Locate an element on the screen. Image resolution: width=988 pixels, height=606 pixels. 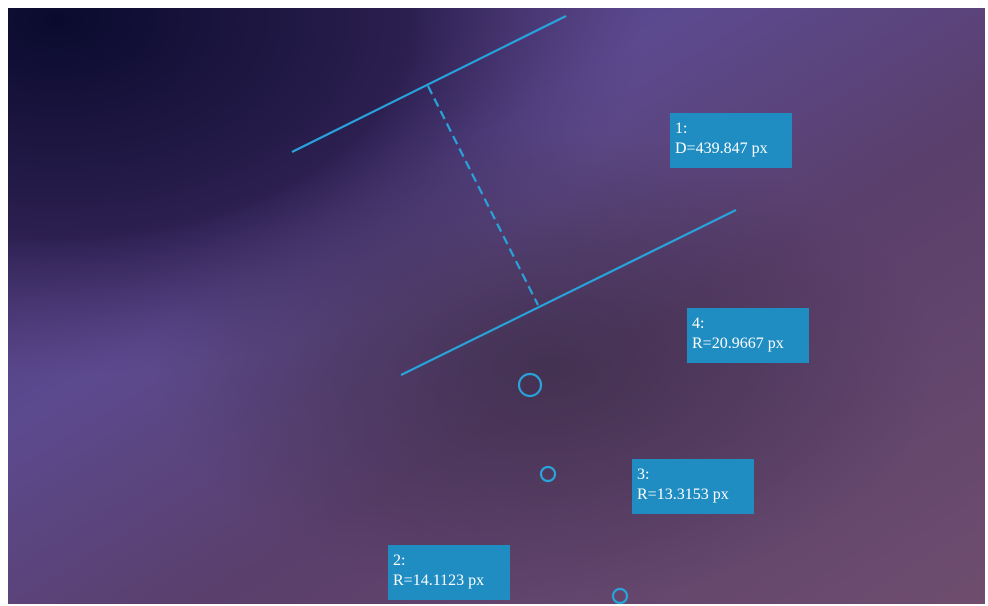
annotation-text: R=14.1123 px is located at coordinates (439, 580).